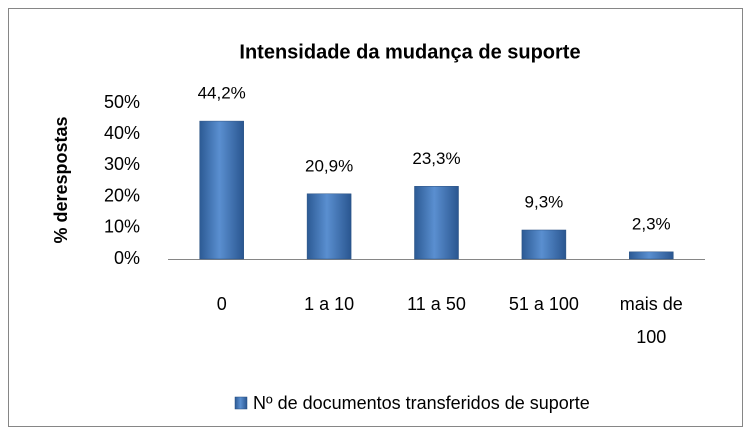  I want to click on data-label: 2,3%, so click(651, 223).